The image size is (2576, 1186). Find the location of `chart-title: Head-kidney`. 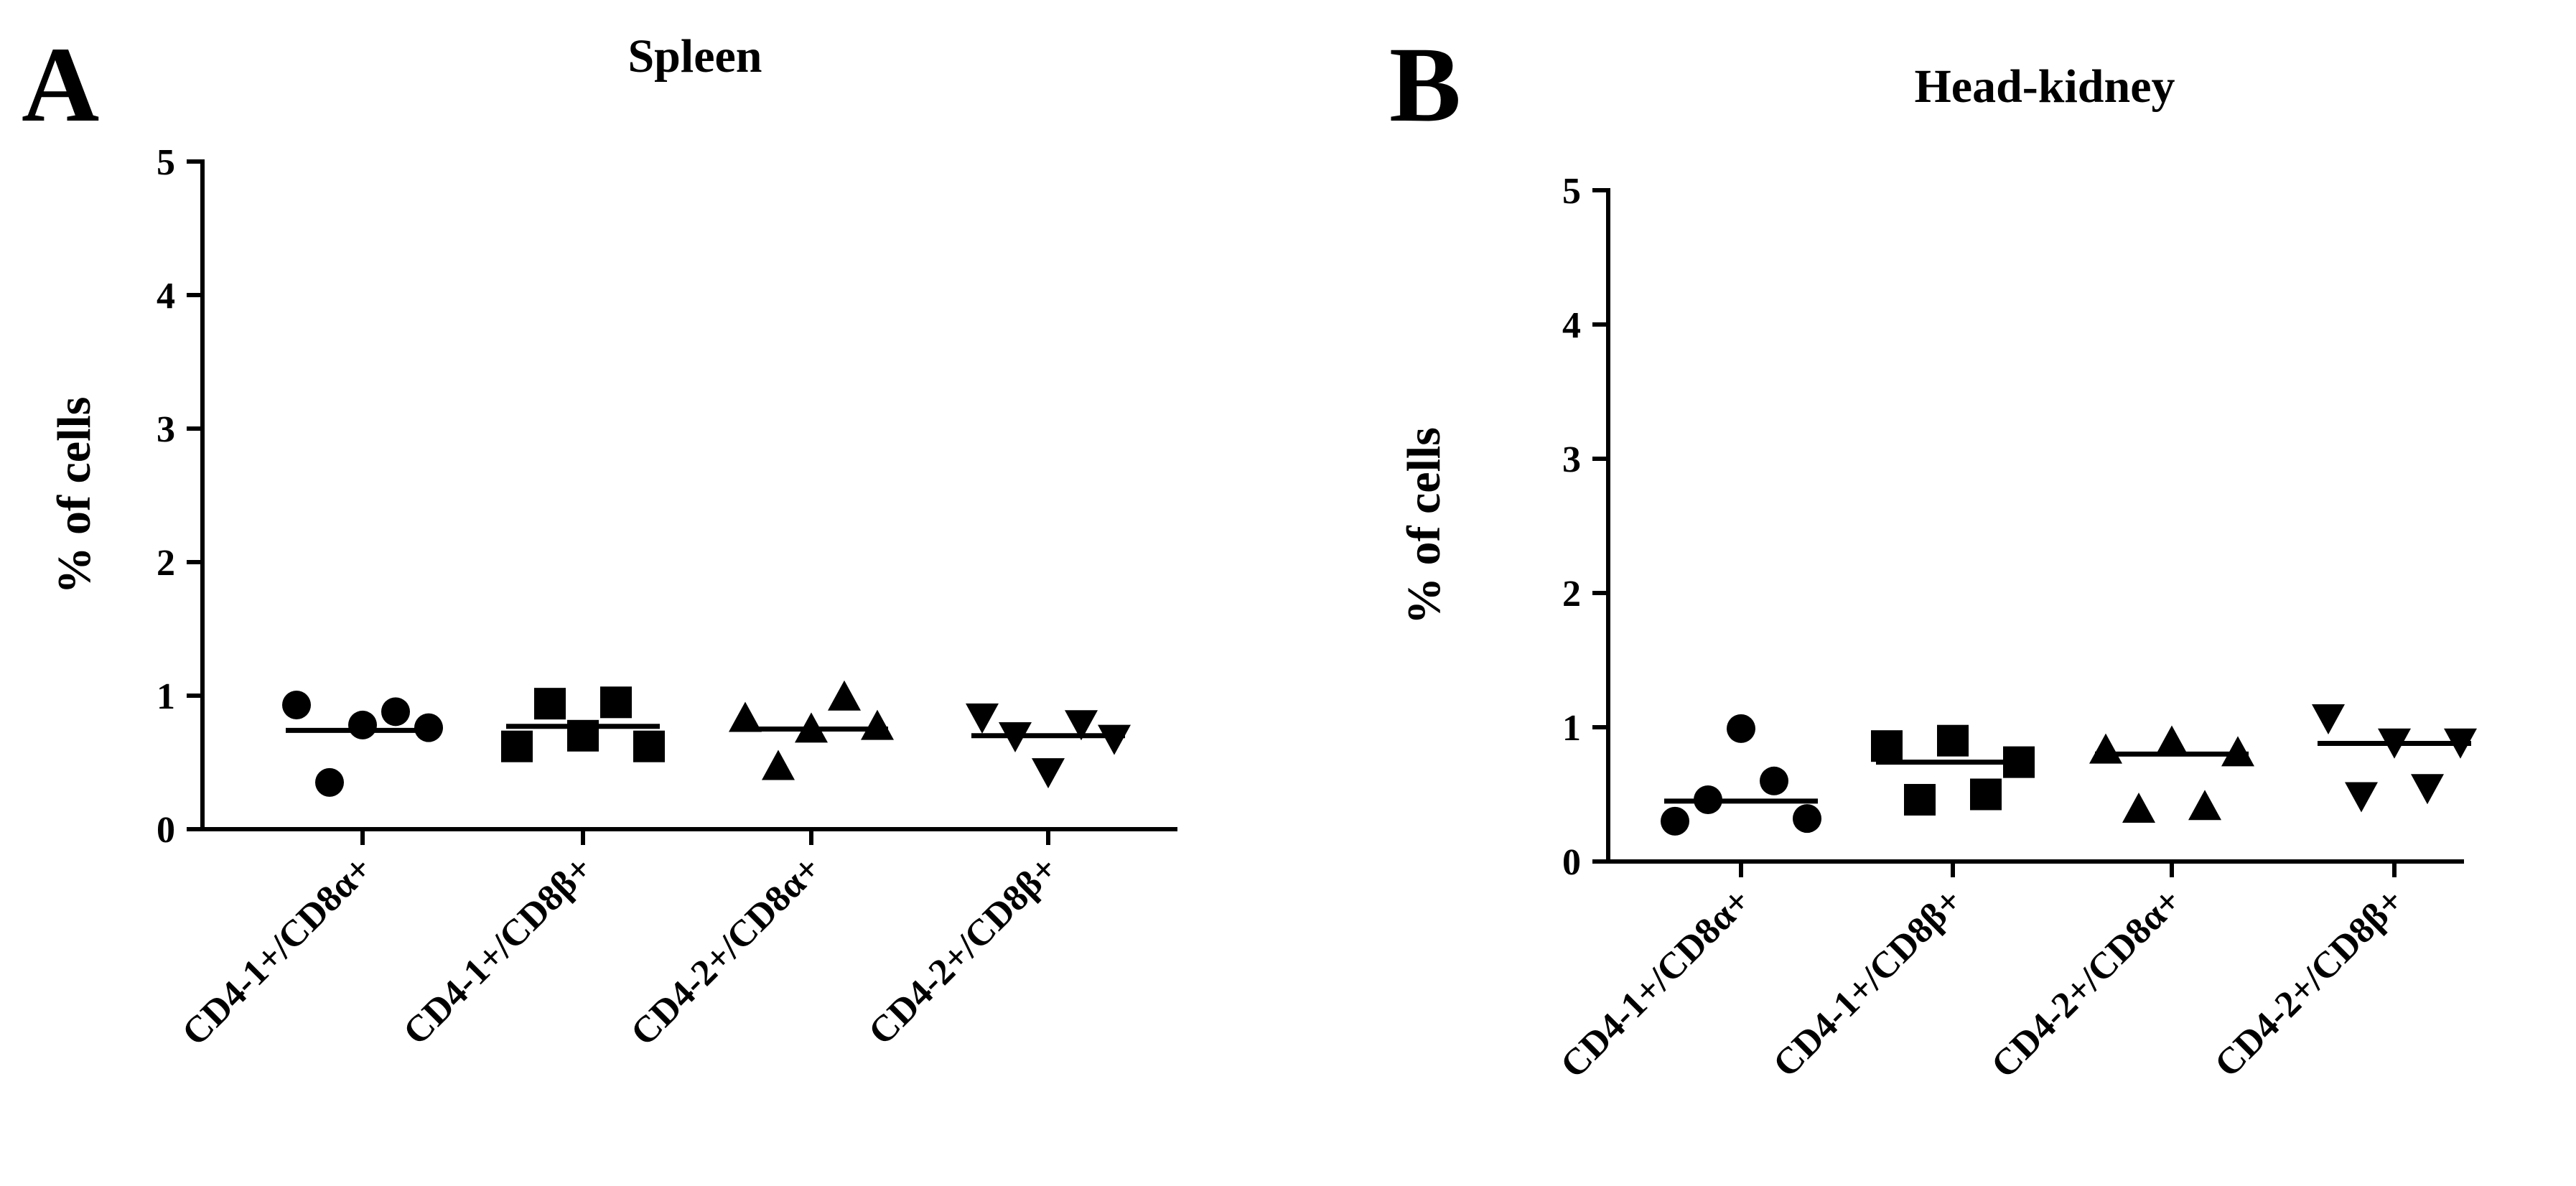

chart-title: Head-kidney is located at coordinates (2044, 87).